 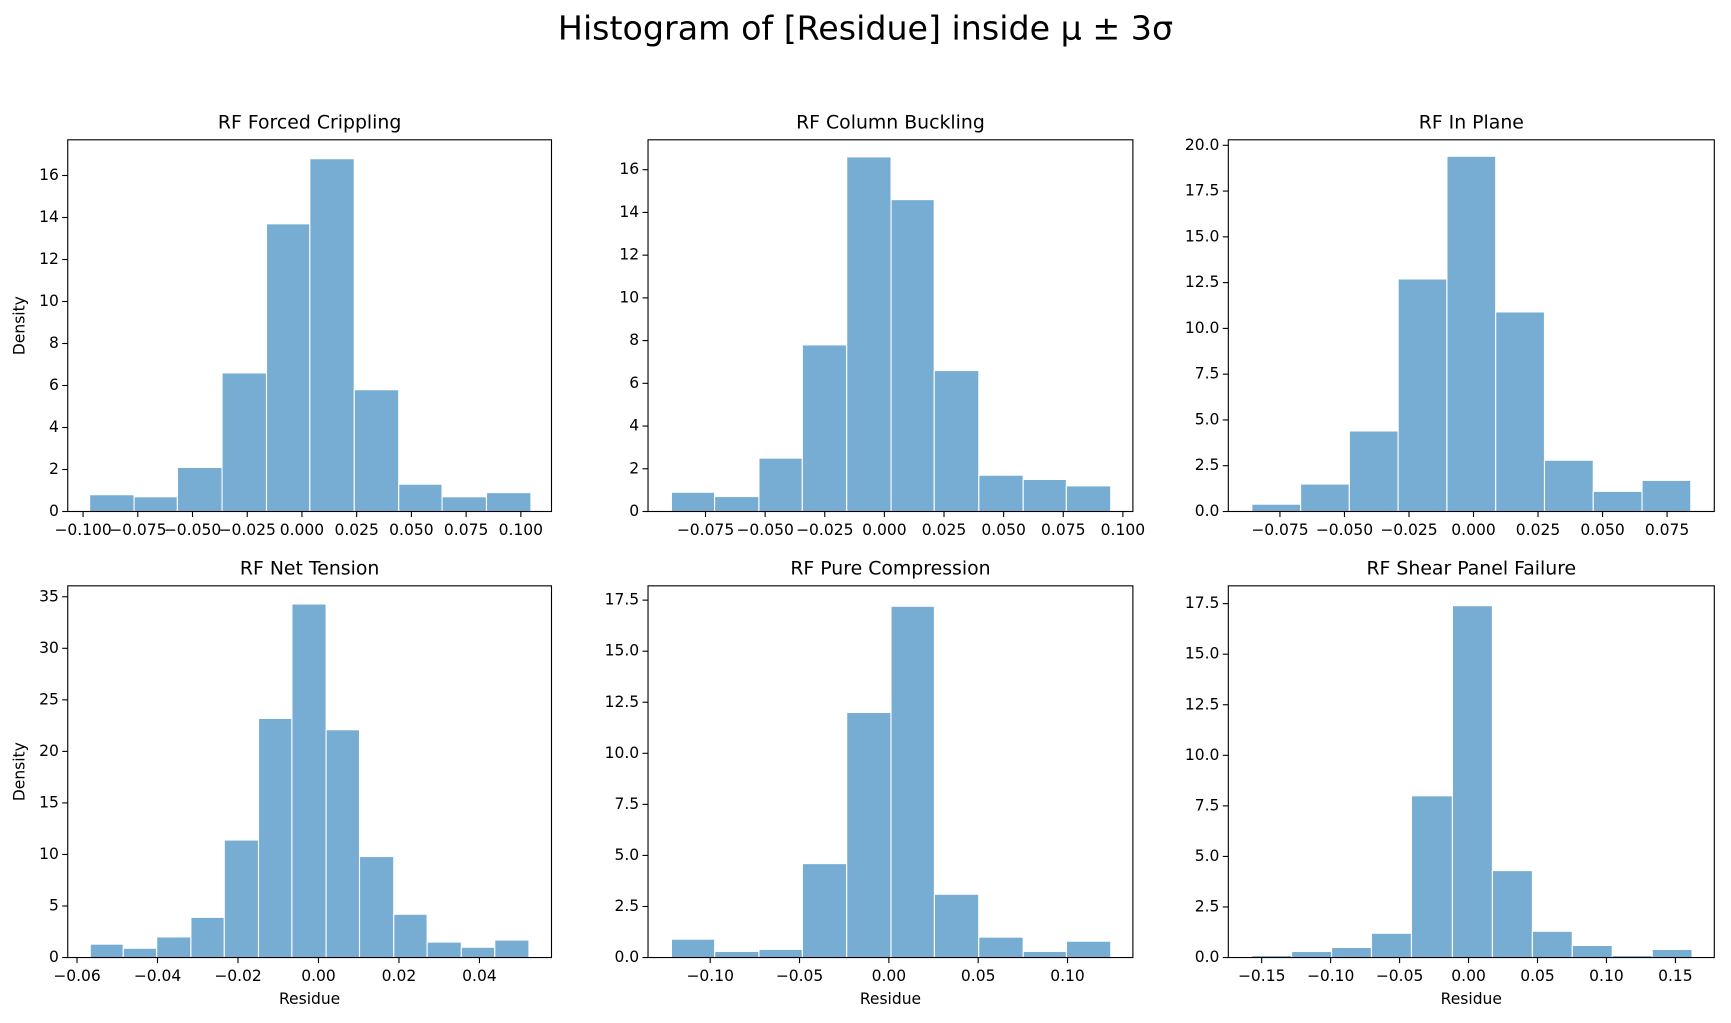 I want to click on y-tick-label: 30, so click(x=49, y=648).